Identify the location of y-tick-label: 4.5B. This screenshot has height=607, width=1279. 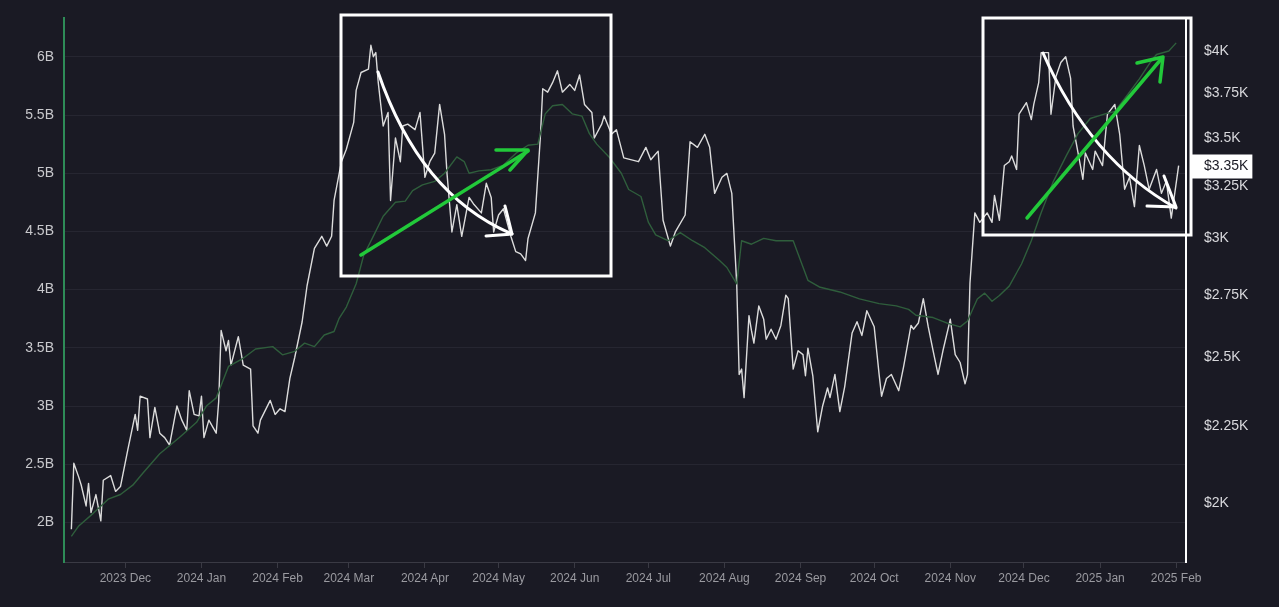
(39, 230).